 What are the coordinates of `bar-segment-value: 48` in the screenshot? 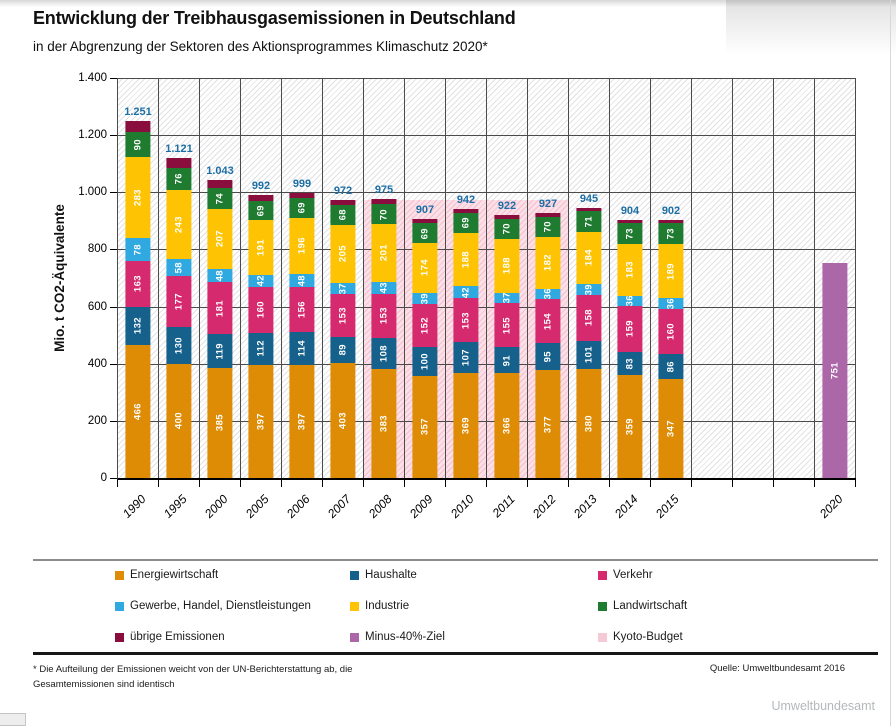 It's located at (302, 280).